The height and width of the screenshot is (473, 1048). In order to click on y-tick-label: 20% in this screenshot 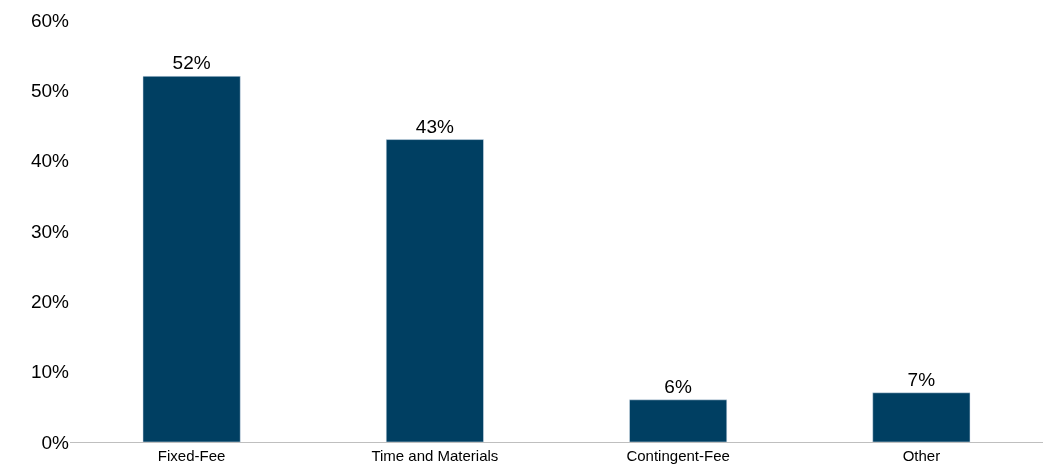, I will do `click(50, 301)`.